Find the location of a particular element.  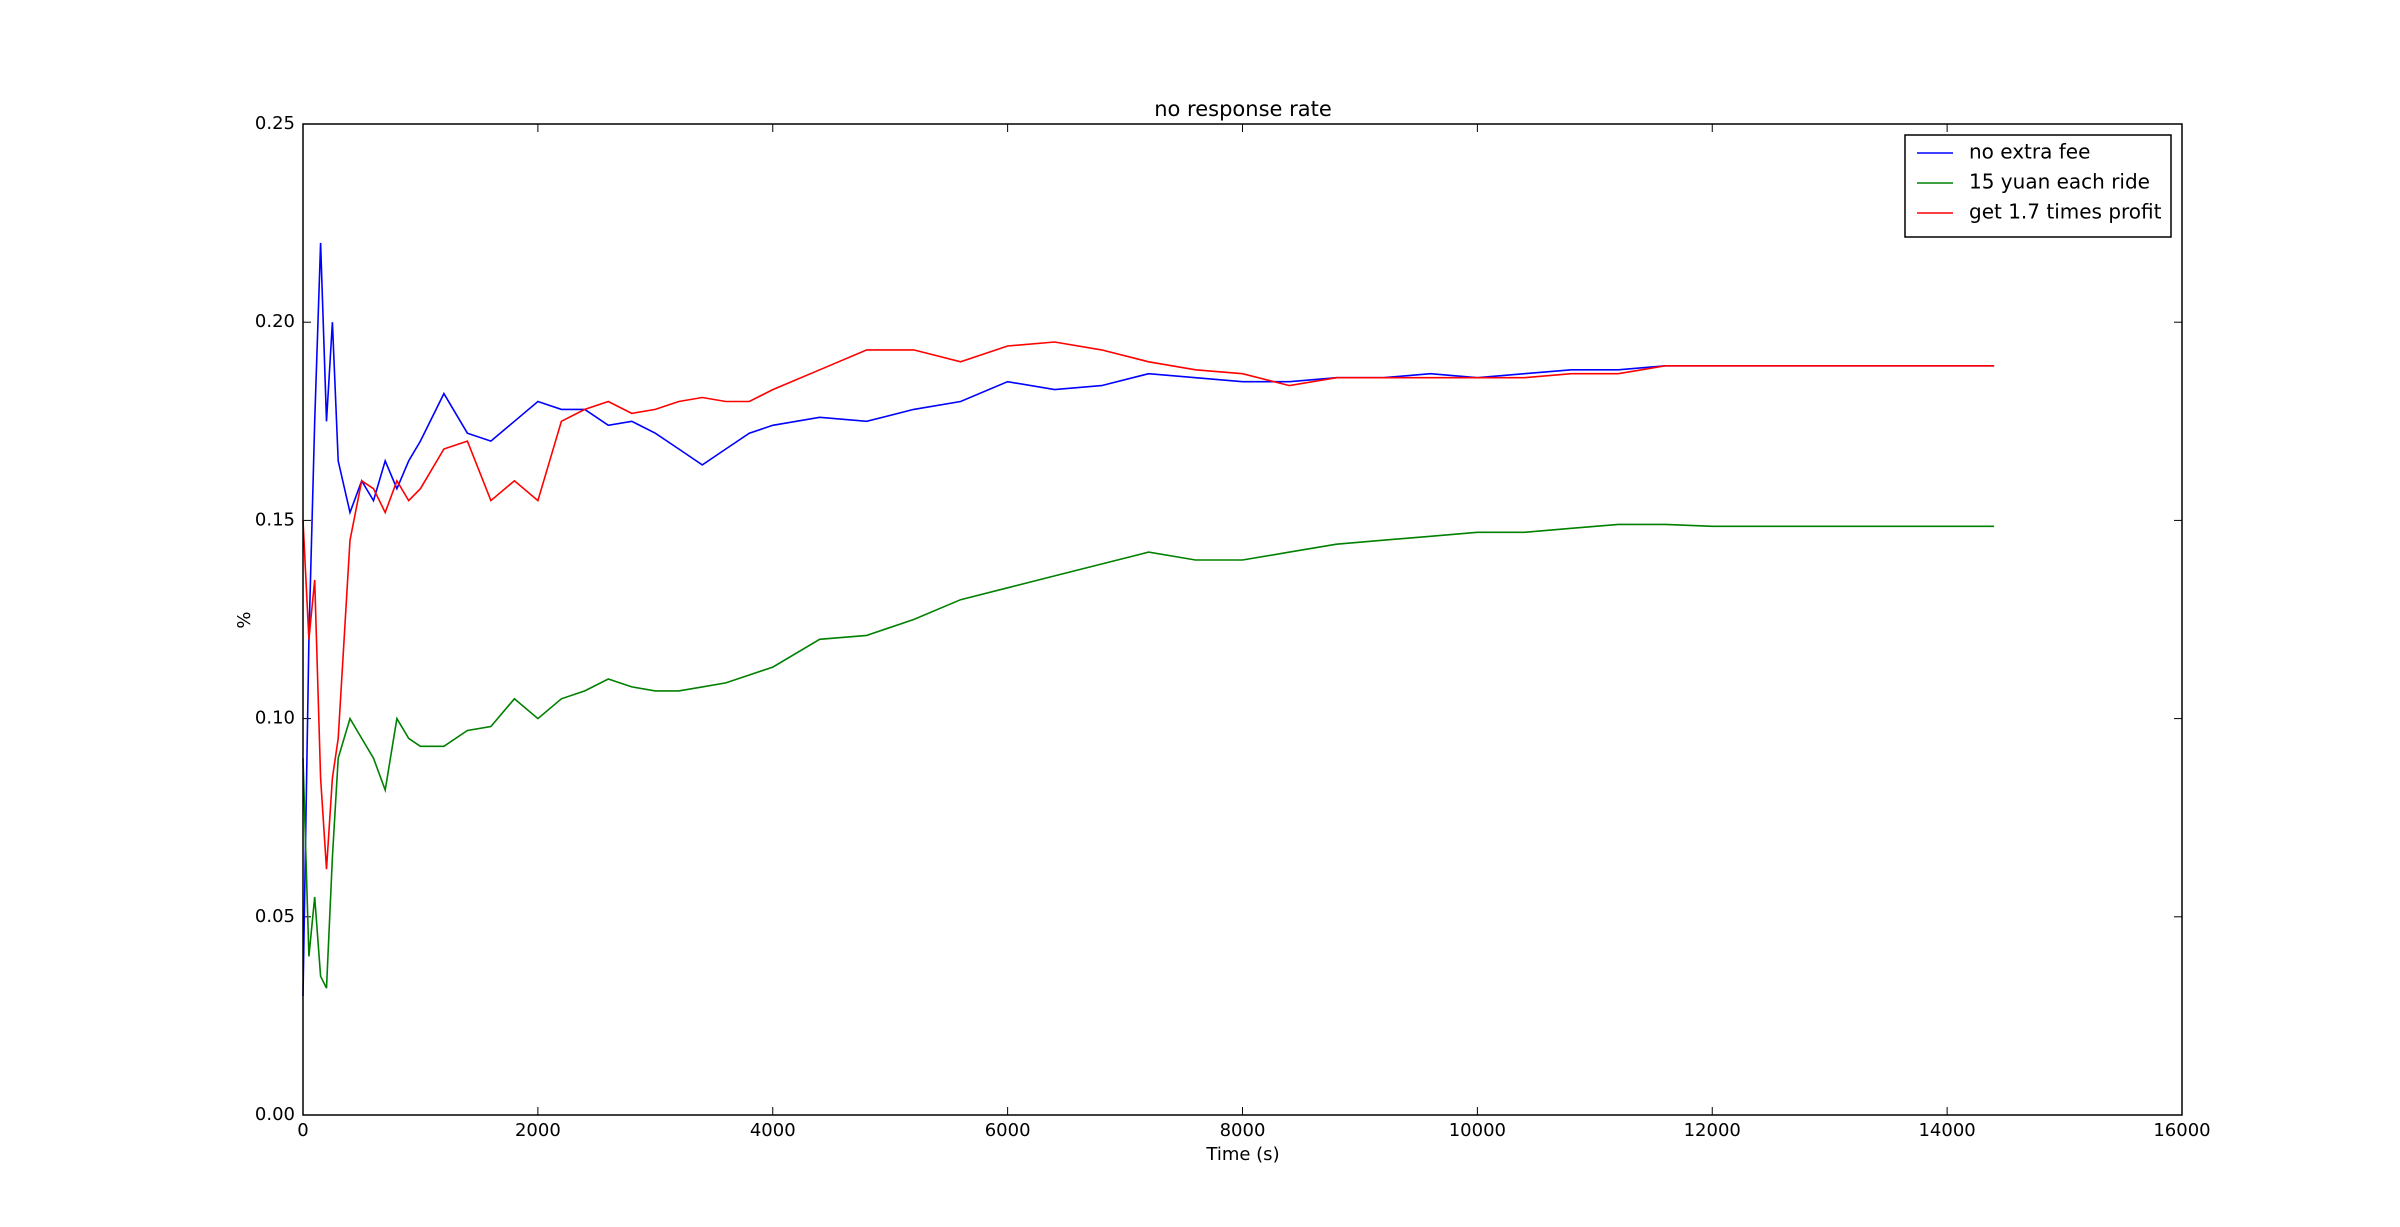

y-tick-label: 0.05 is located at coordinates (275, 916).